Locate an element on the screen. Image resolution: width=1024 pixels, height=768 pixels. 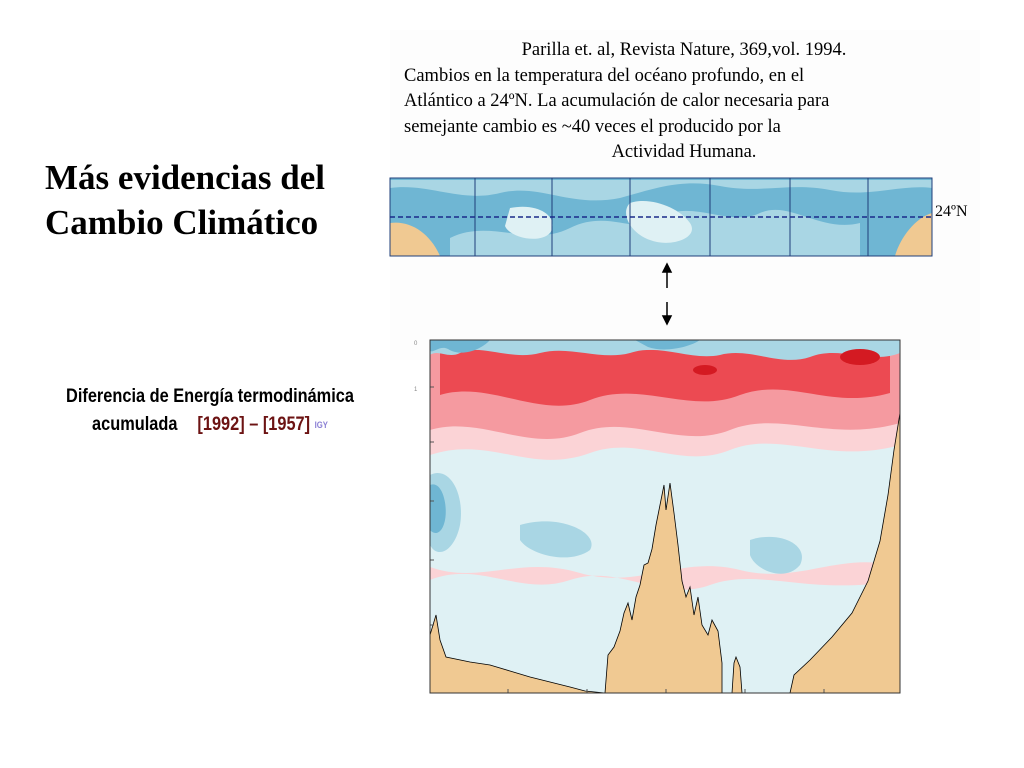
caption-line-1: Diferencia de Energía termodinámica is located at coordinates (210, 396).